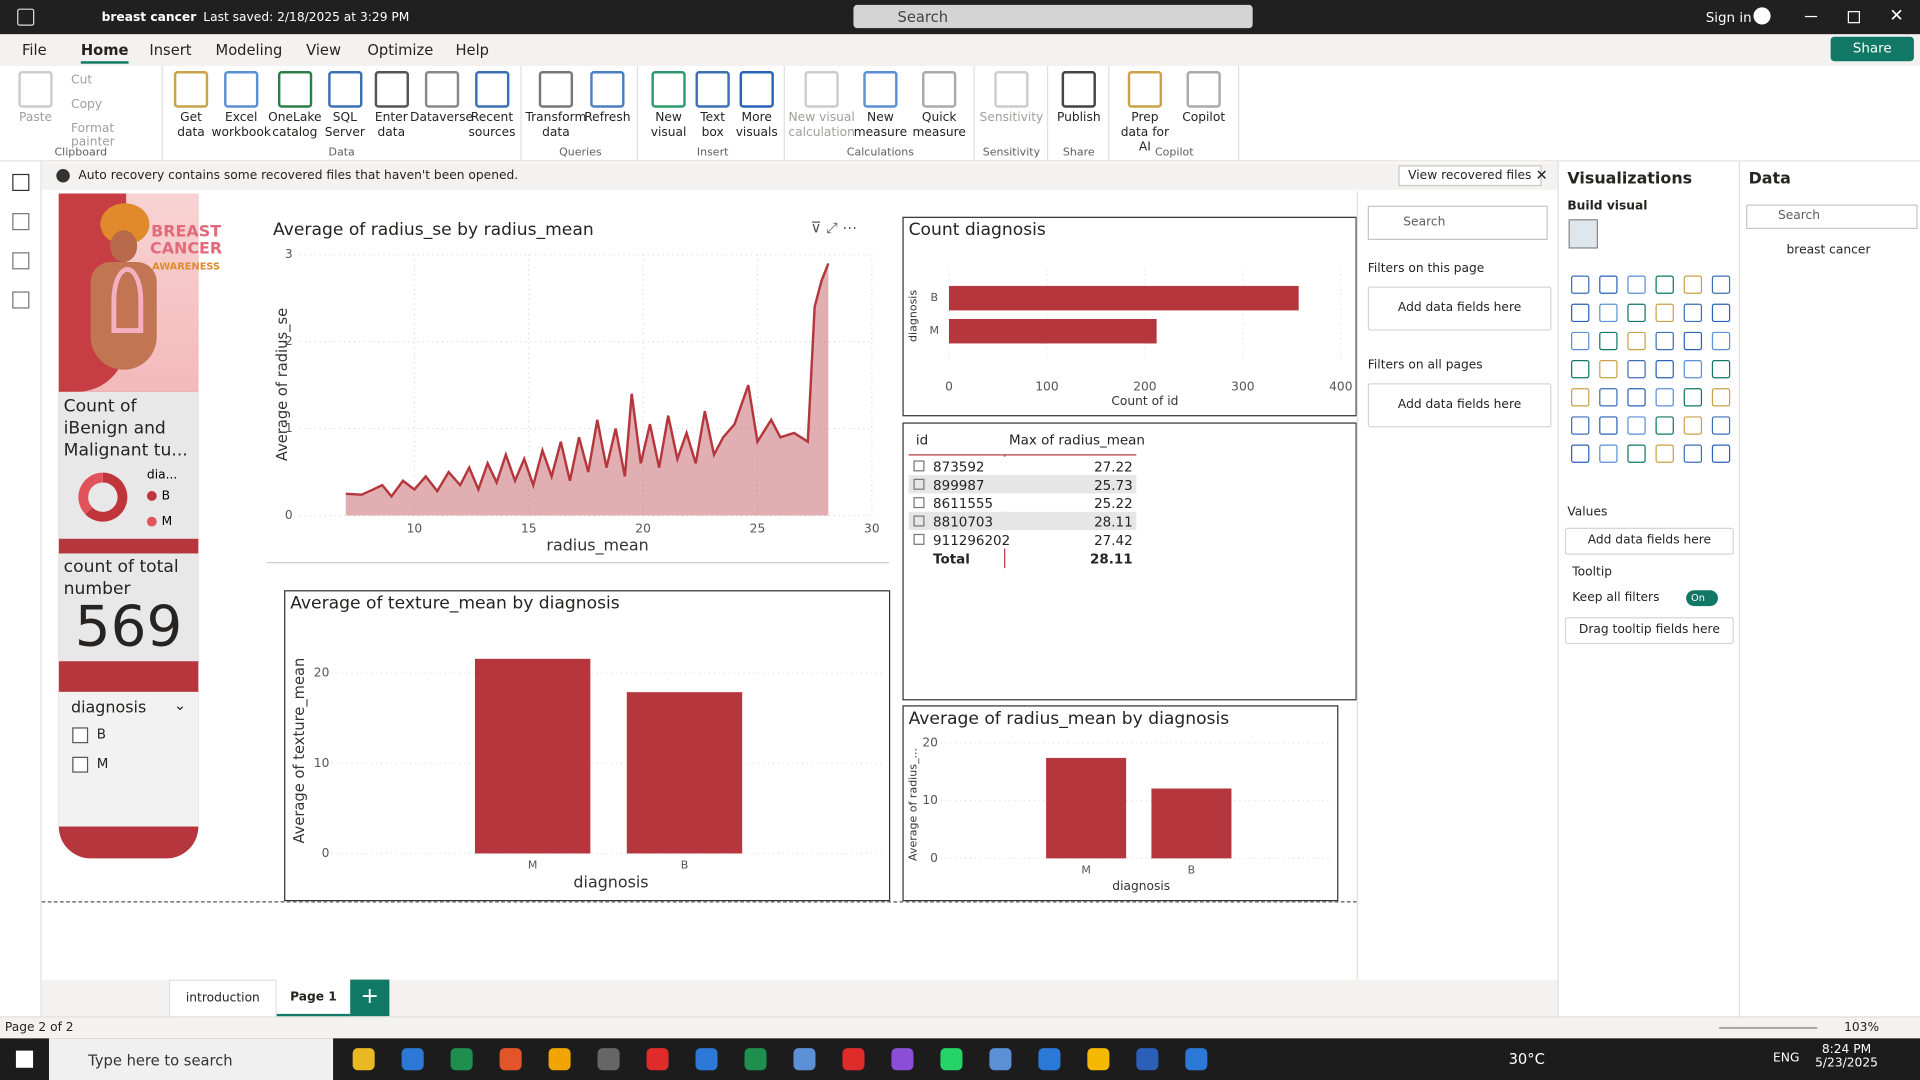  Describe the element at coordinates (1053, 16) in the screenshot. I see `search-box: Search` at that location.